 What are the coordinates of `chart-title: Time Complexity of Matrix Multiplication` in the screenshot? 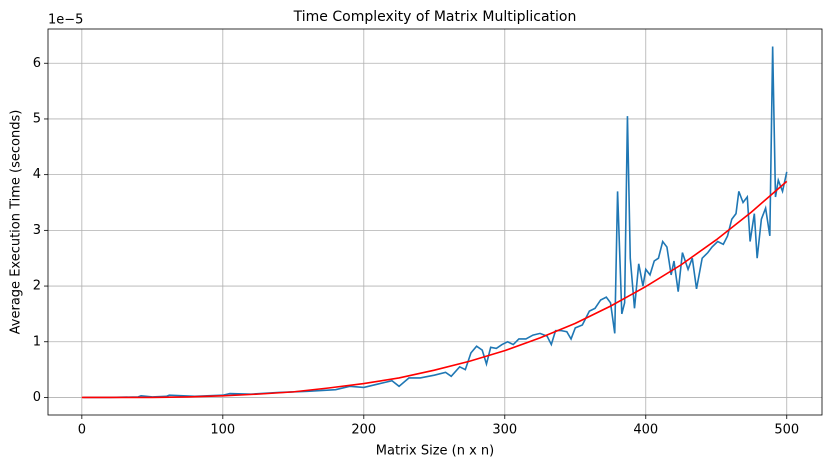 It's located at (435, 17).